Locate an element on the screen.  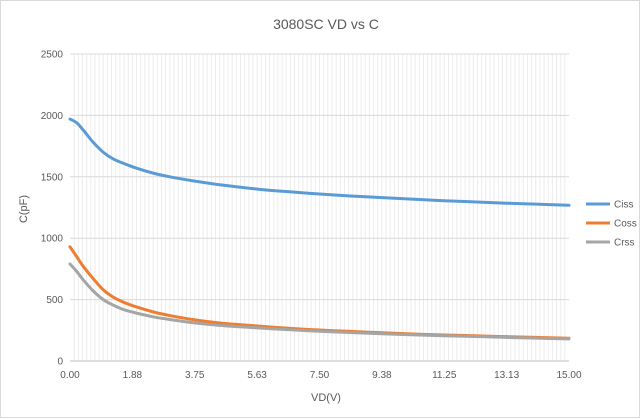
y-tick-label: 0 is located at coordinates (60, 362).